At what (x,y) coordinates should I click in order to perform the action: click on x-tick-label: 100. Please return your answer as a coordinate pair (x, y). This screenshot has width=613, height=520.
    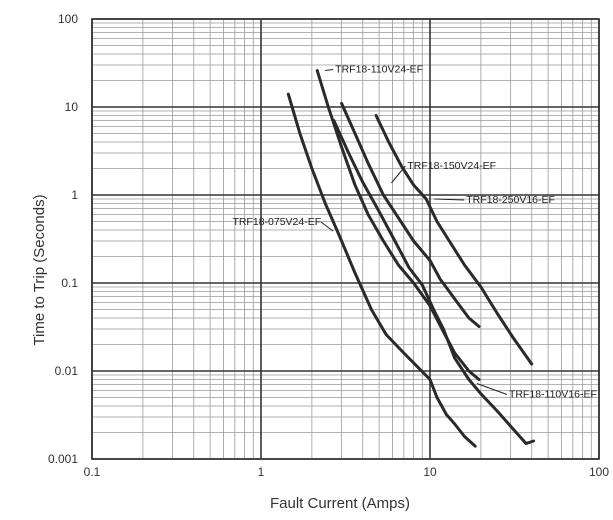
    Looking at the image, I should click on (599, 472).